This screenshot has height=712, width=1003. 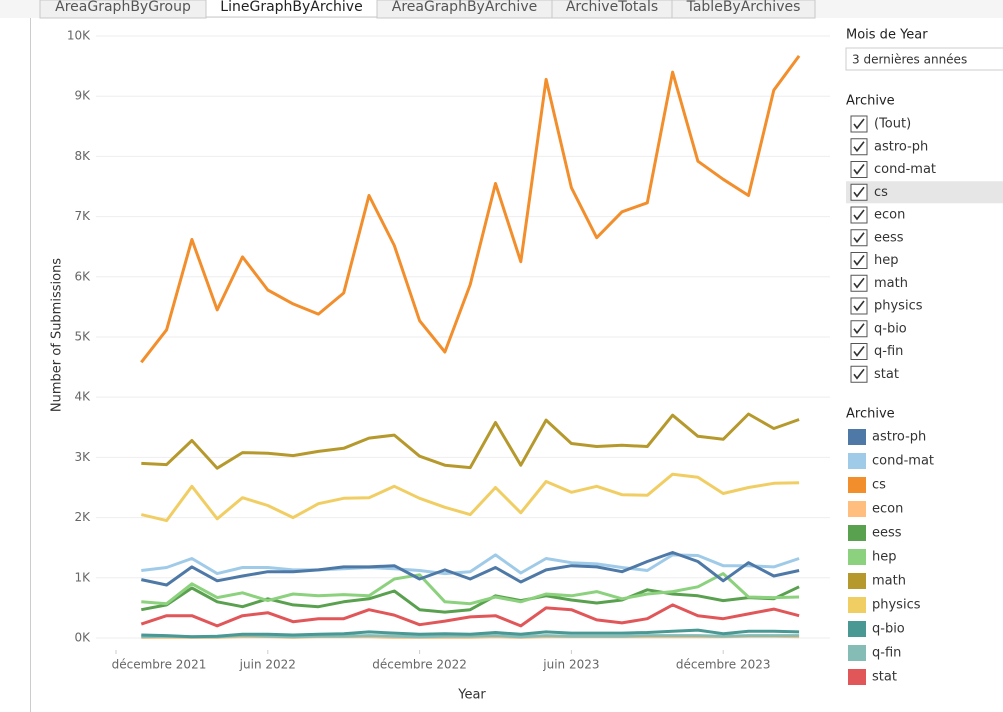 I want to click on y-tick-label: 10K, so click(x=79, y=36).